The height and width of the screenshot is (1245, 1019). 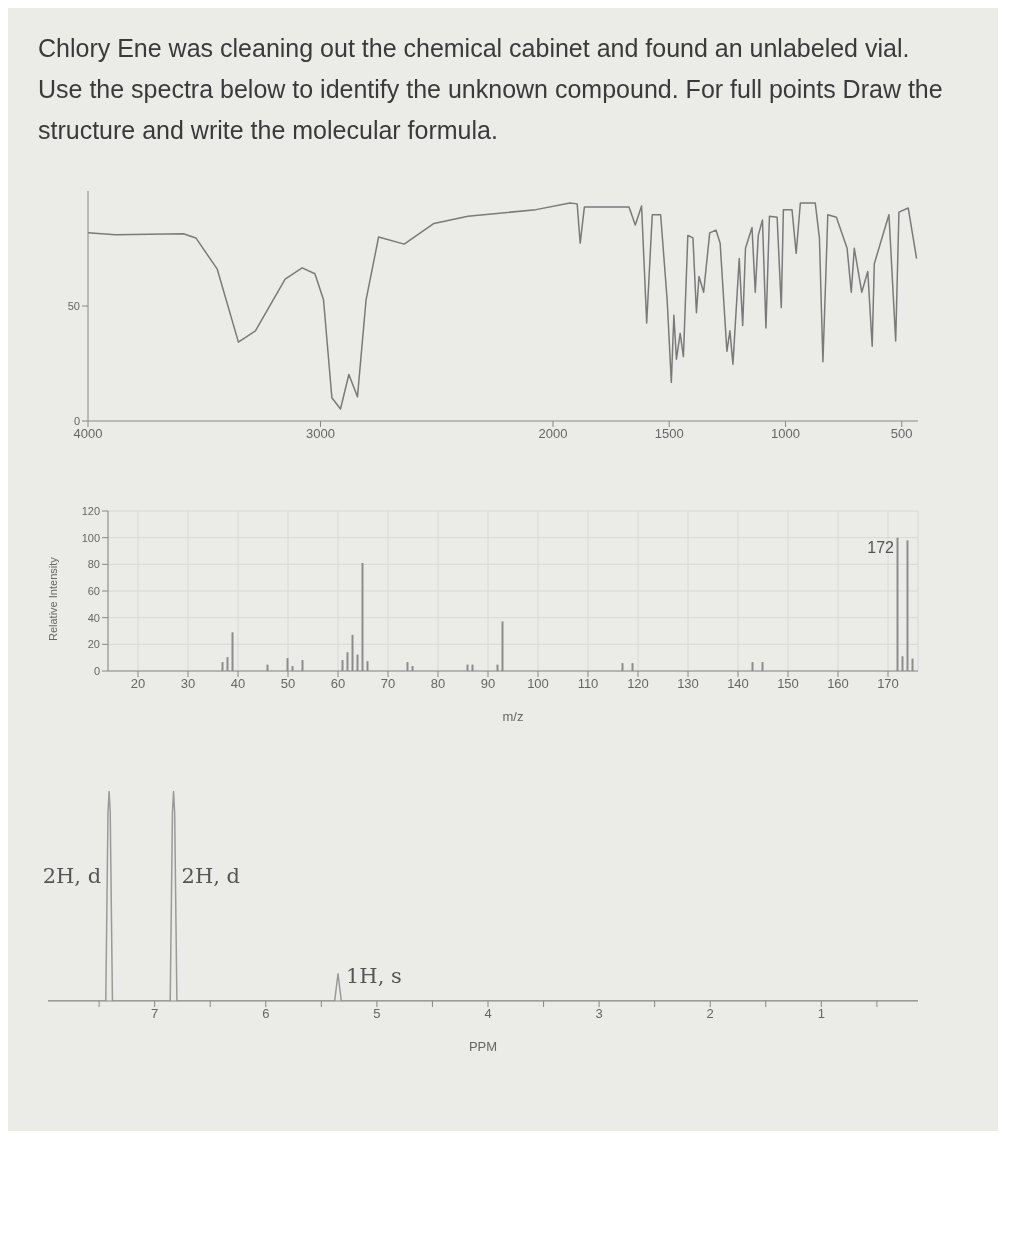 I want to click on x-tick-label: 60, so click(x=338, y=684).